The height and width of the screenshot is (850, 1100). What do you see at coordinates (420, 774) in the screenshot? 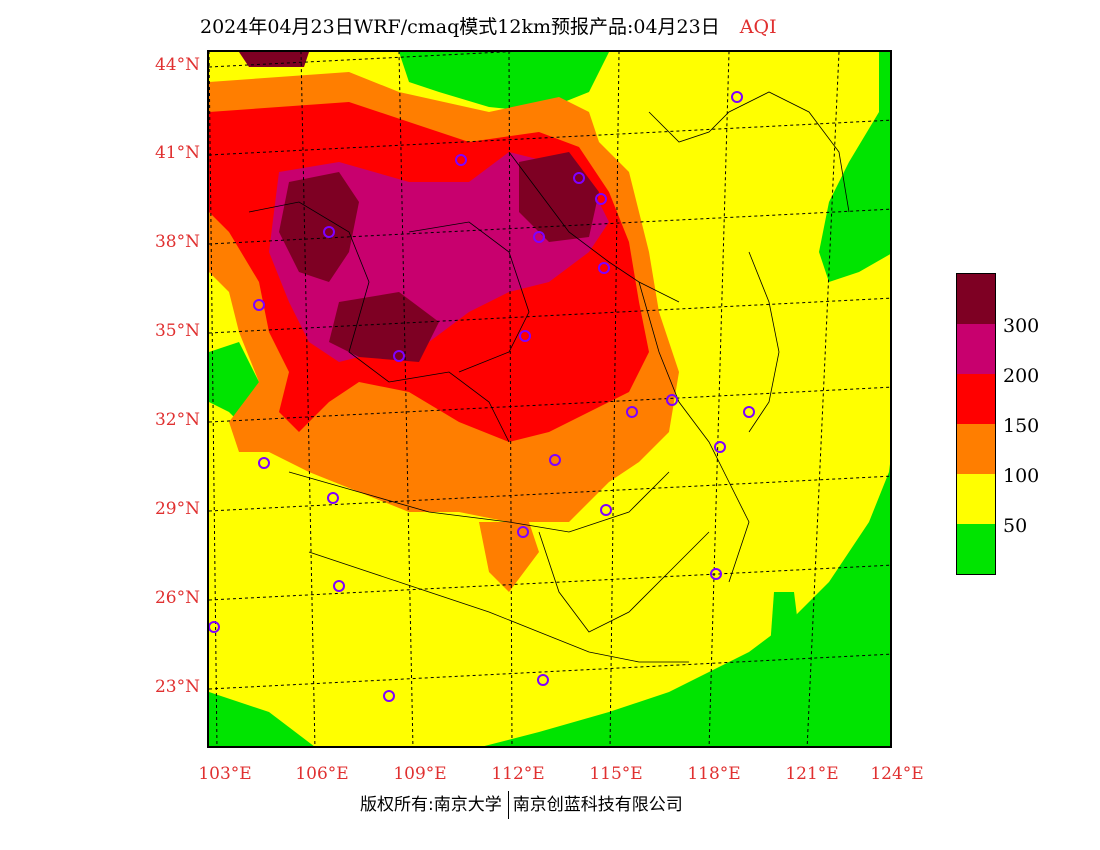
I see `lon-label-109: 109°E` at bounding box center [420, 774].